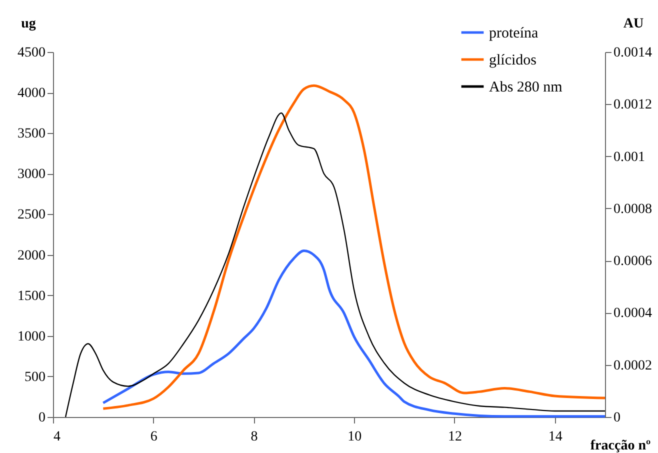 The image size is (658, 453). I want to click on y2-tick-label: 0.0002, so click(633, 366).